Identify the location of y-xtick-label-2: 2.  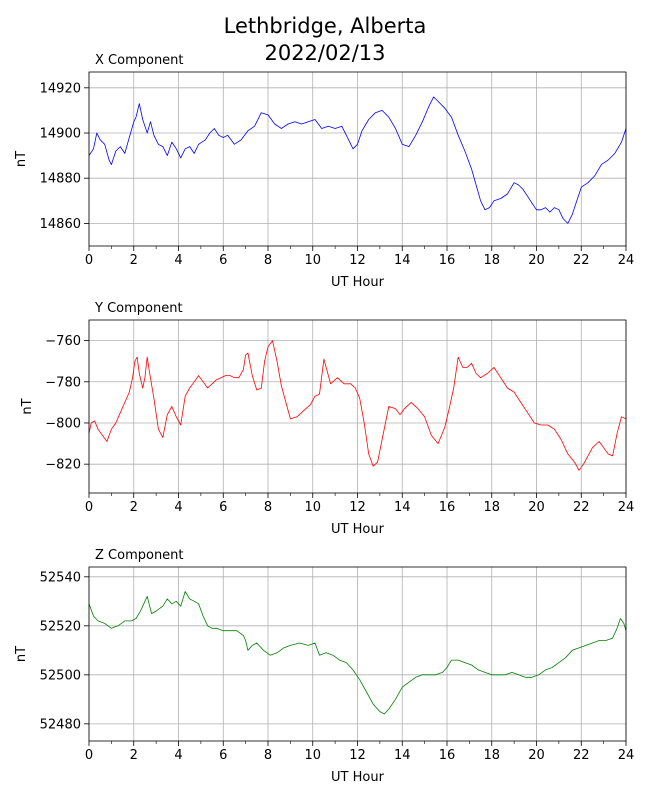
(134, 507).